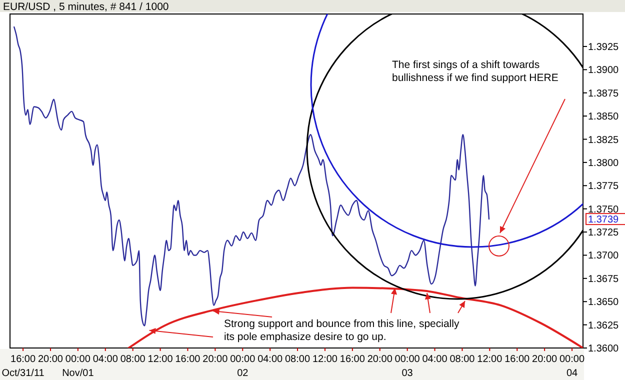 This screenshot has height=380, width=625. What do you see at coordinates (243, 366) in the screenshot?
I see `x-tick-label: 00:00 02` at bounding box center [243, 366].